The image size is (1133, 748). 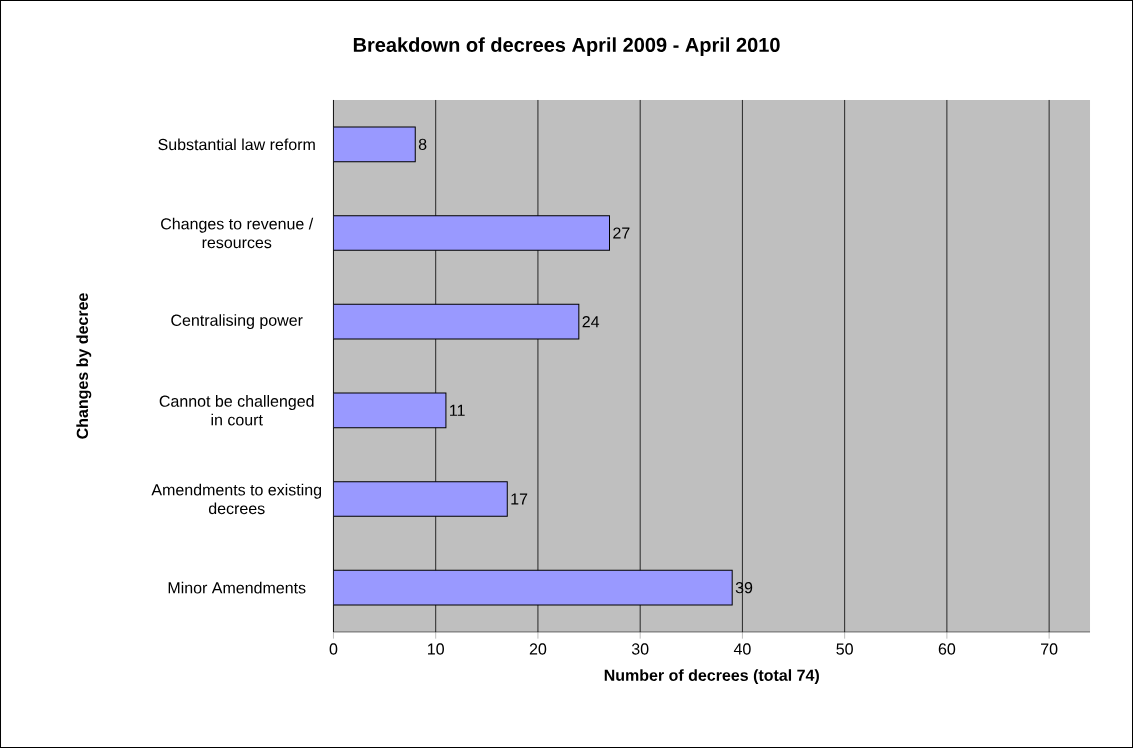 What do you see at coordinates (1049, 649) in the screenshot?
I see `x-tick-label: 70` at bounding box center [1049, 649].